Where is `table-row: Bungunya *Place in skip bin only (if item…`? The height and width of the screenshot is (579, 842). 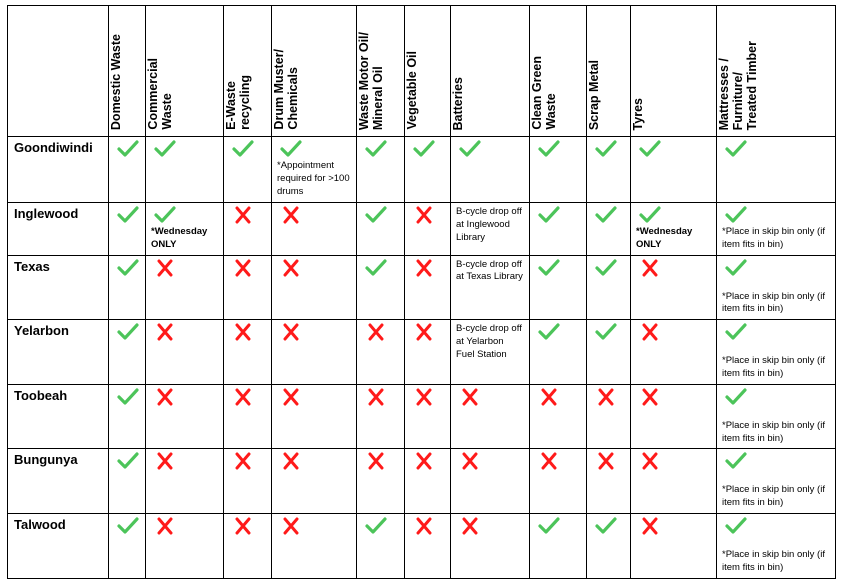 table-row: Bungunya *Place in skip bin only (if item… is located at coordinates (421, 481).